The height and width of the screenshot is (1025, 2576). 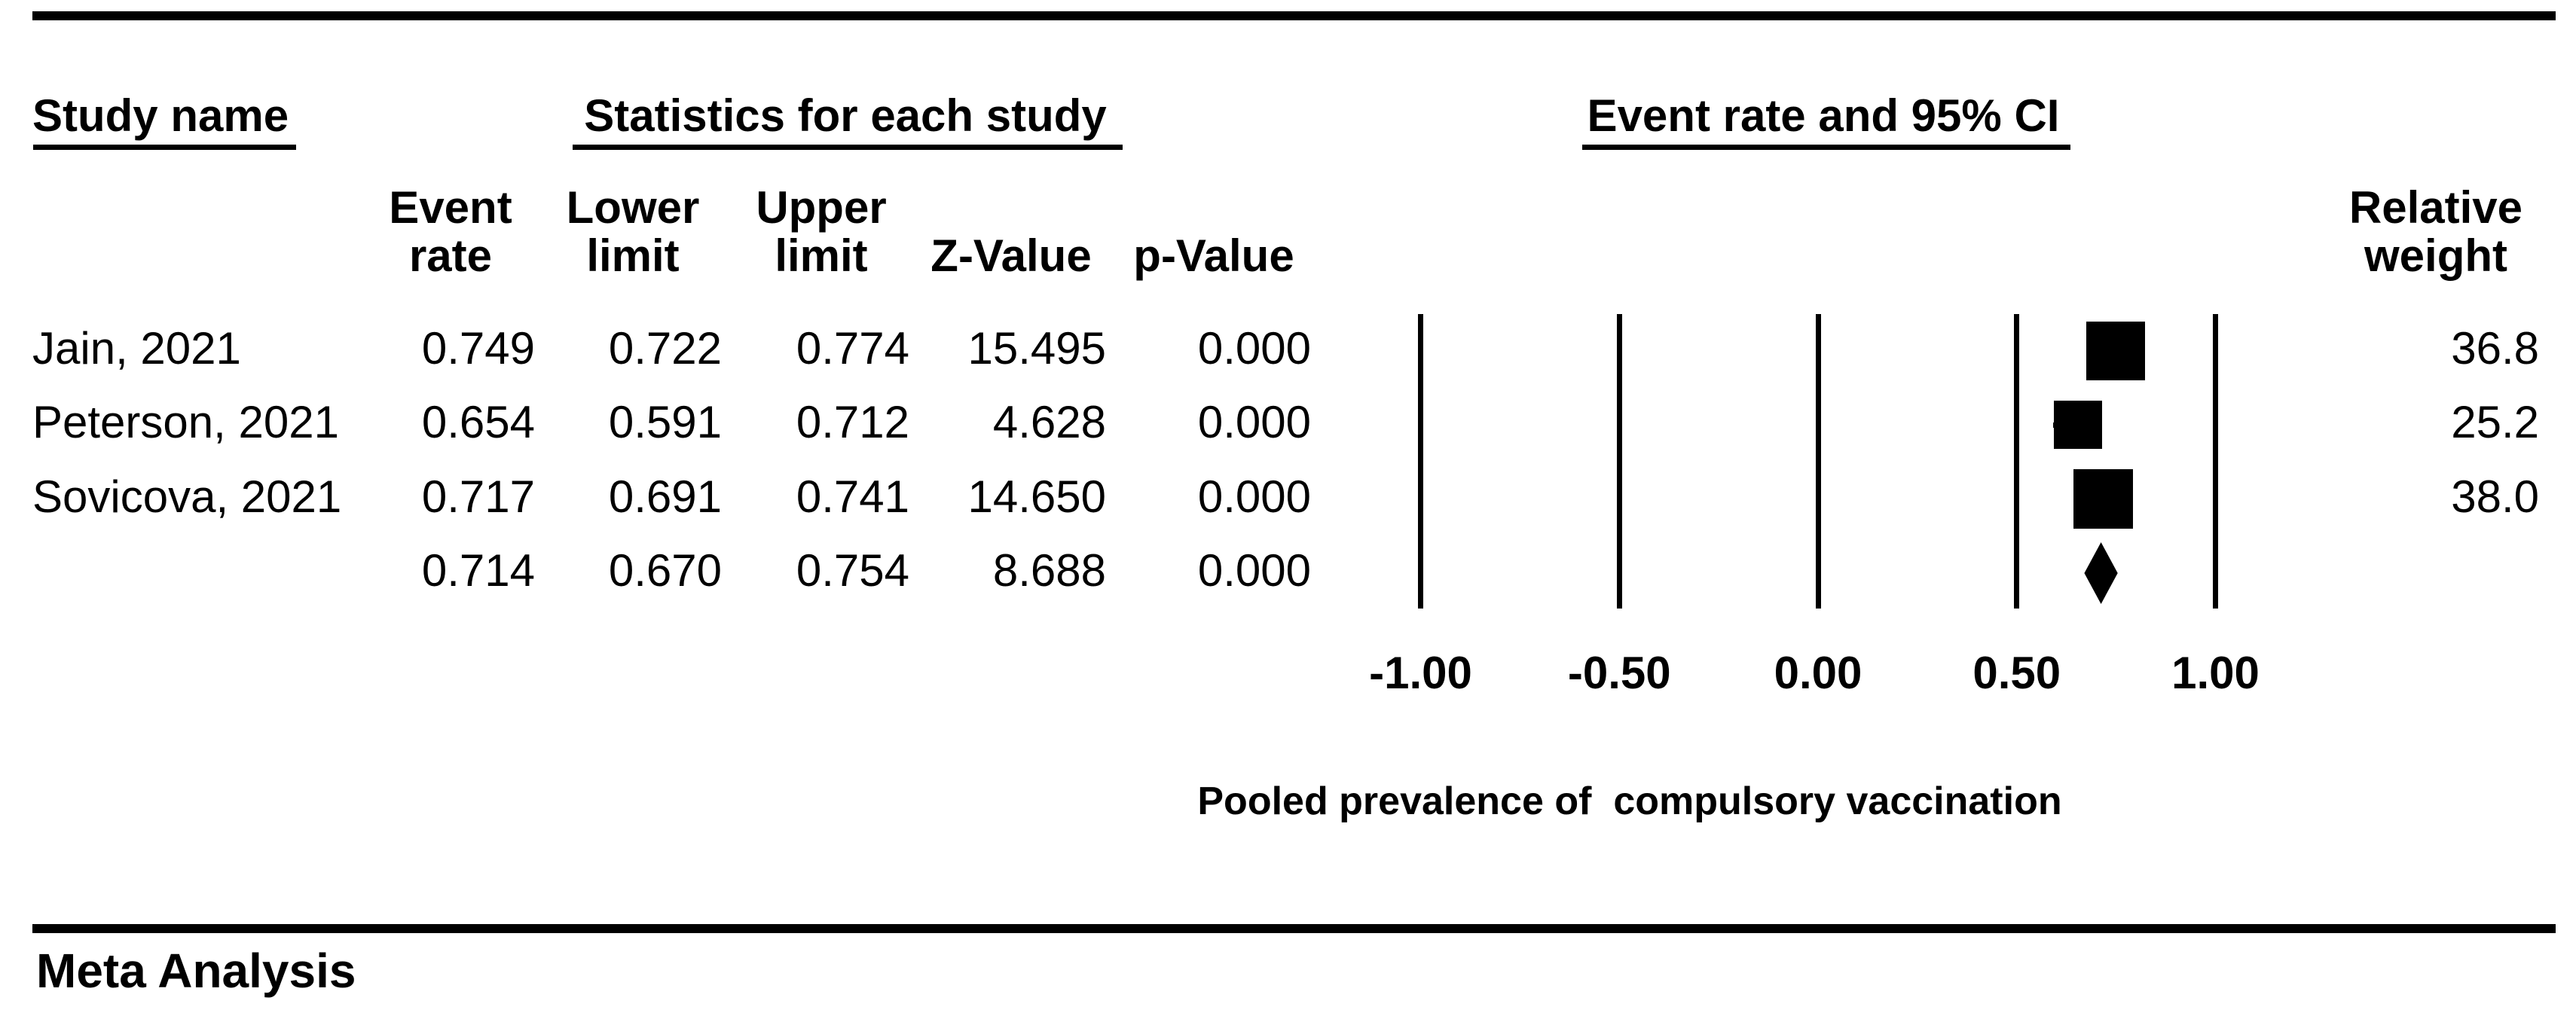 I want to click on bottom-rule, so click(x=1294, y=929).